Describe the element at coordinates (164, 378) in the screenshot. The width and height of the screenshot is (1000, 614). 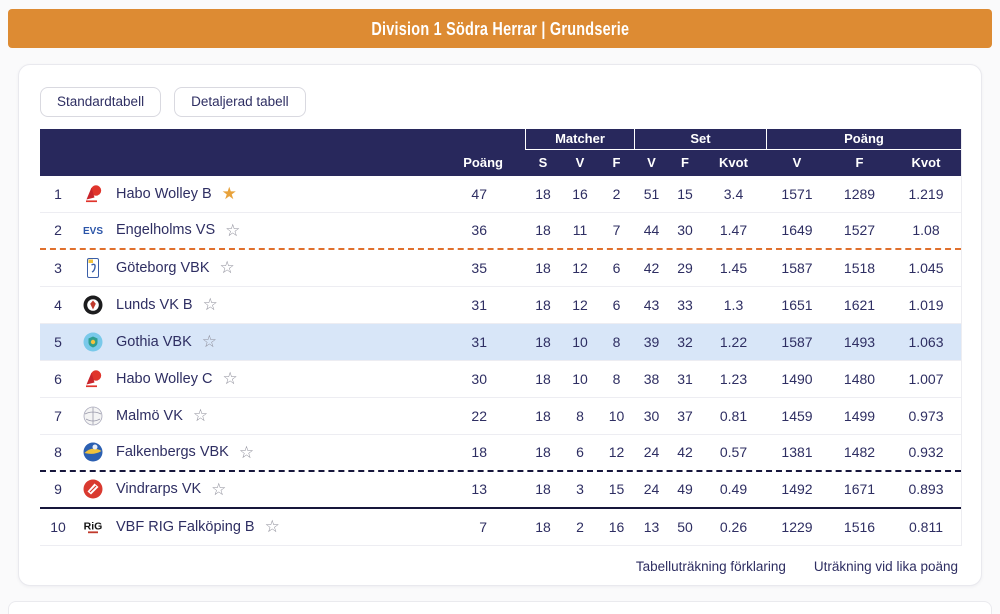
I see `team-name: Habo Wolley C` at that location.